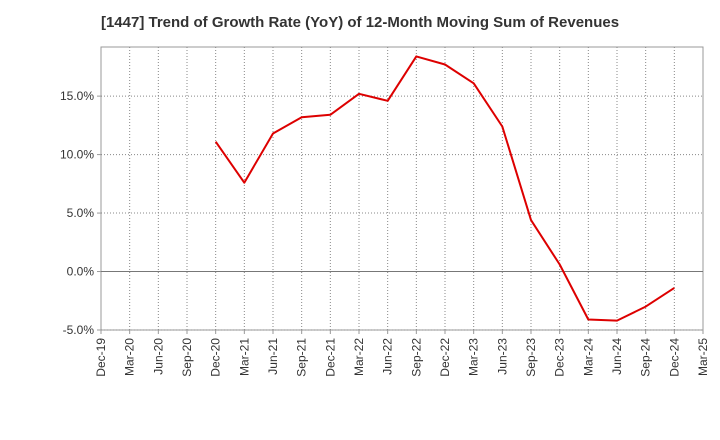 The width and height of the screenshot is (720, 440). Describe the element at coordinates (302, 357) in the screenshot. I see `x-tick-label: Sep-21` at that location.